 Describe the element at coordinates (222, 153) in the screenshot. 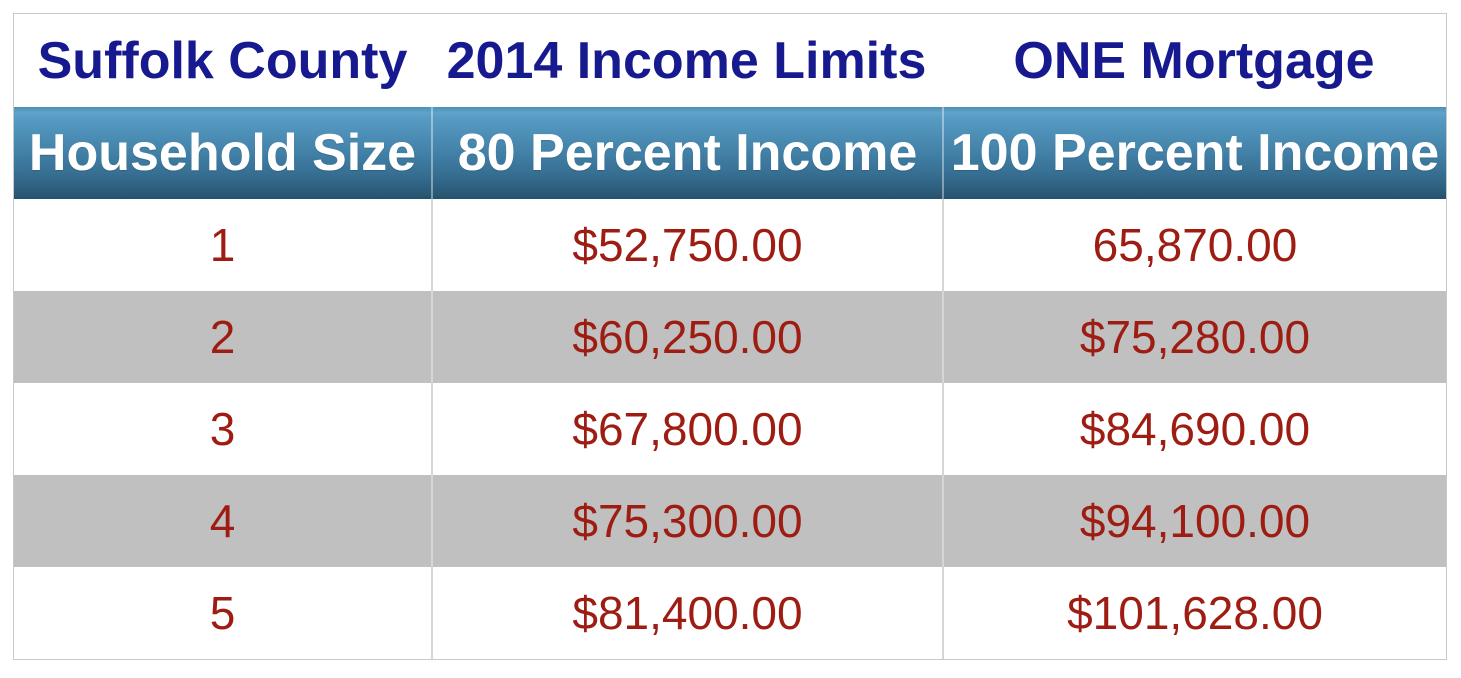

I see `column-header-household-size: Household Size` at that location.